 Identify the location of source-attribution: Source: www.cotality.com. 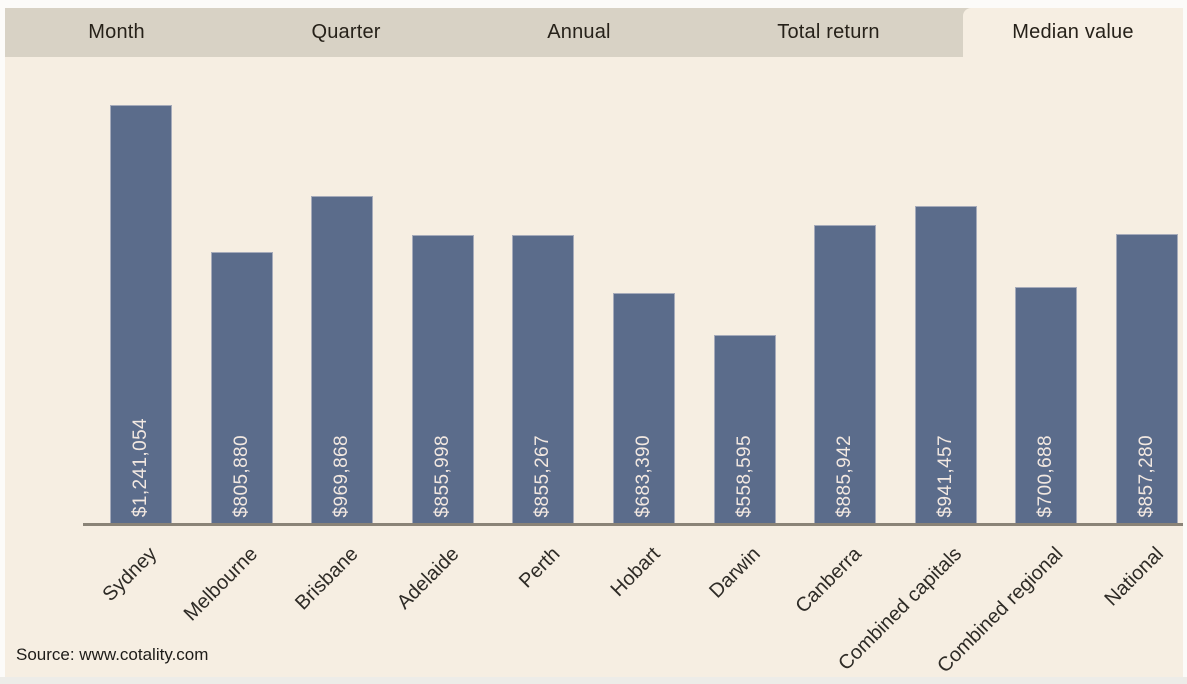
(112, 654).